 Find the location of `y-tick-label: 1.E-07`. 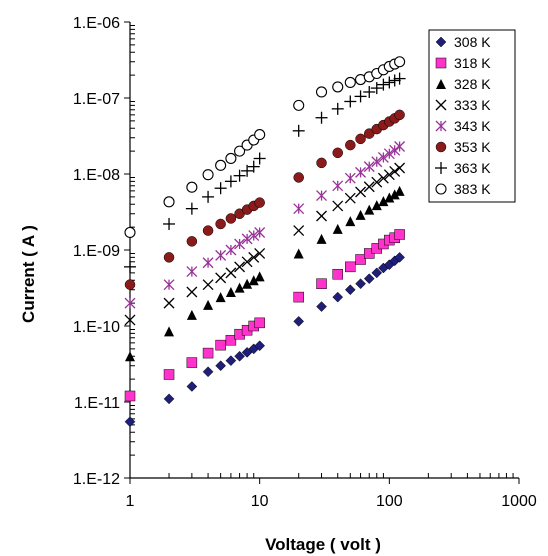

y-tick-label: 1.E-07 is located at coordinates (96, 99).